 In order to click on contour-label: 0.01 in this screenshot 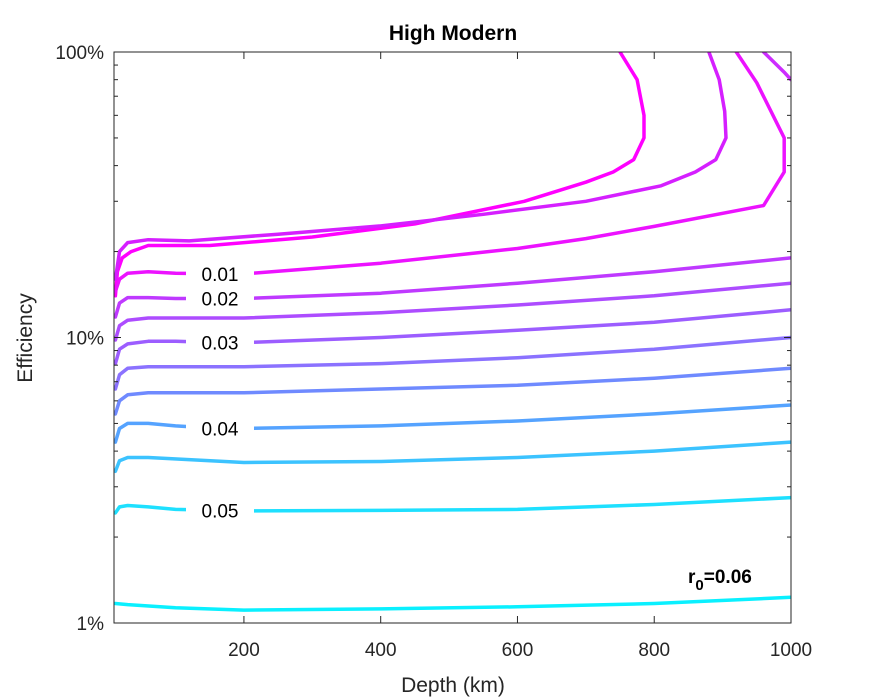, I will do `click(220, 275)`.